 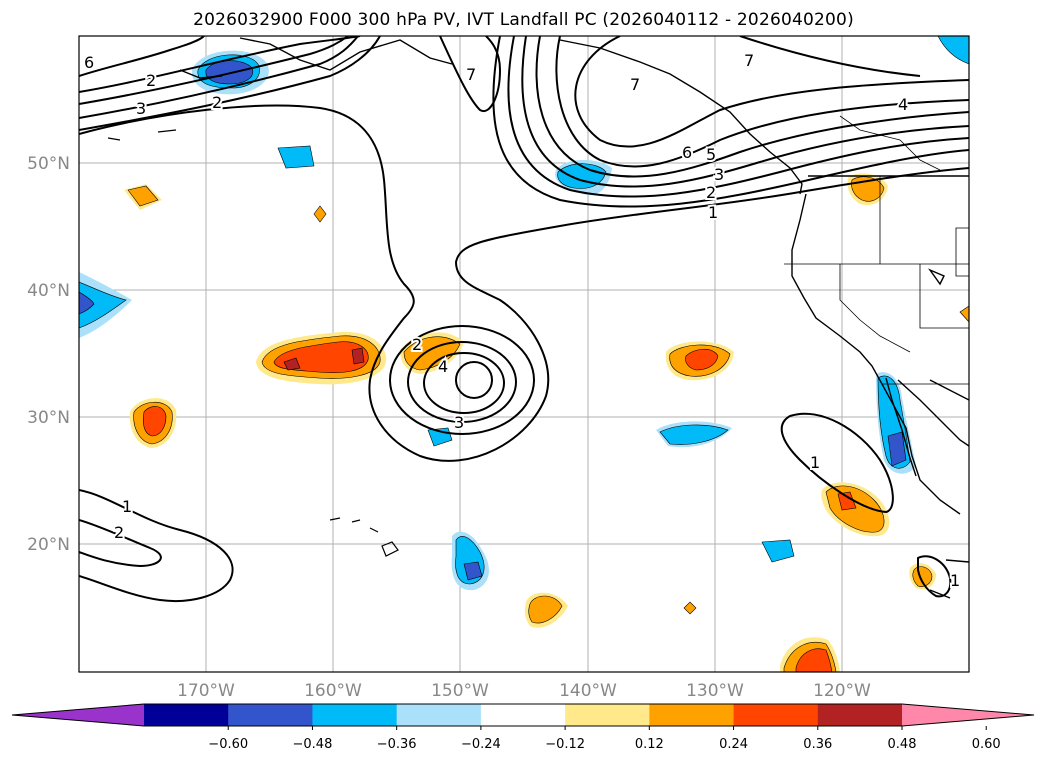 What do you see at coordinates (206, 691) in the screenshot?
I see `lon-tick: 170°W` at bounding box center [206, 691].